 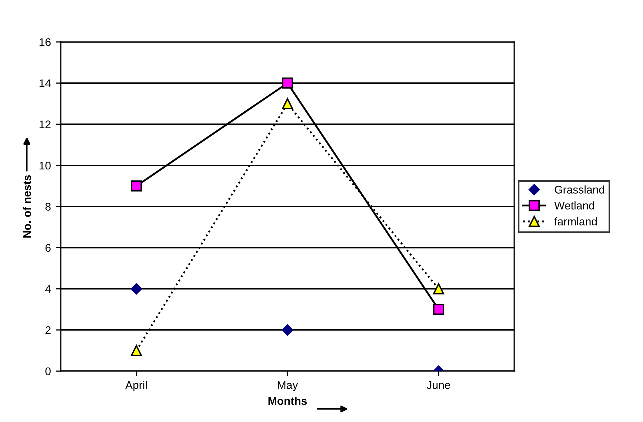 I want to click on y-tick-label: 8, so click(x=48, y=207).